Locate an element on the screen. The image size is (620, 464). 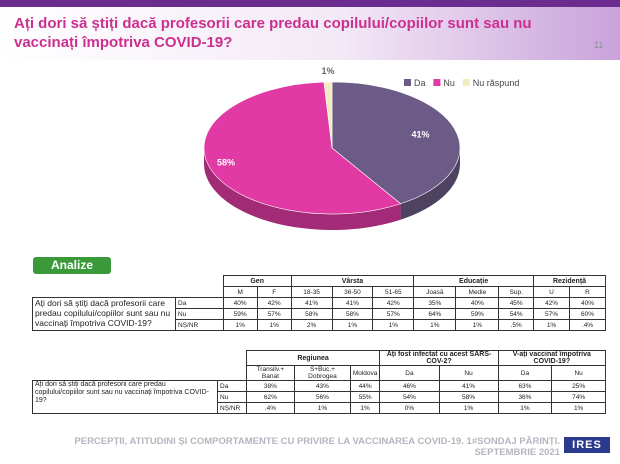
table-cell: 2% is located at coordinates (311, 325).